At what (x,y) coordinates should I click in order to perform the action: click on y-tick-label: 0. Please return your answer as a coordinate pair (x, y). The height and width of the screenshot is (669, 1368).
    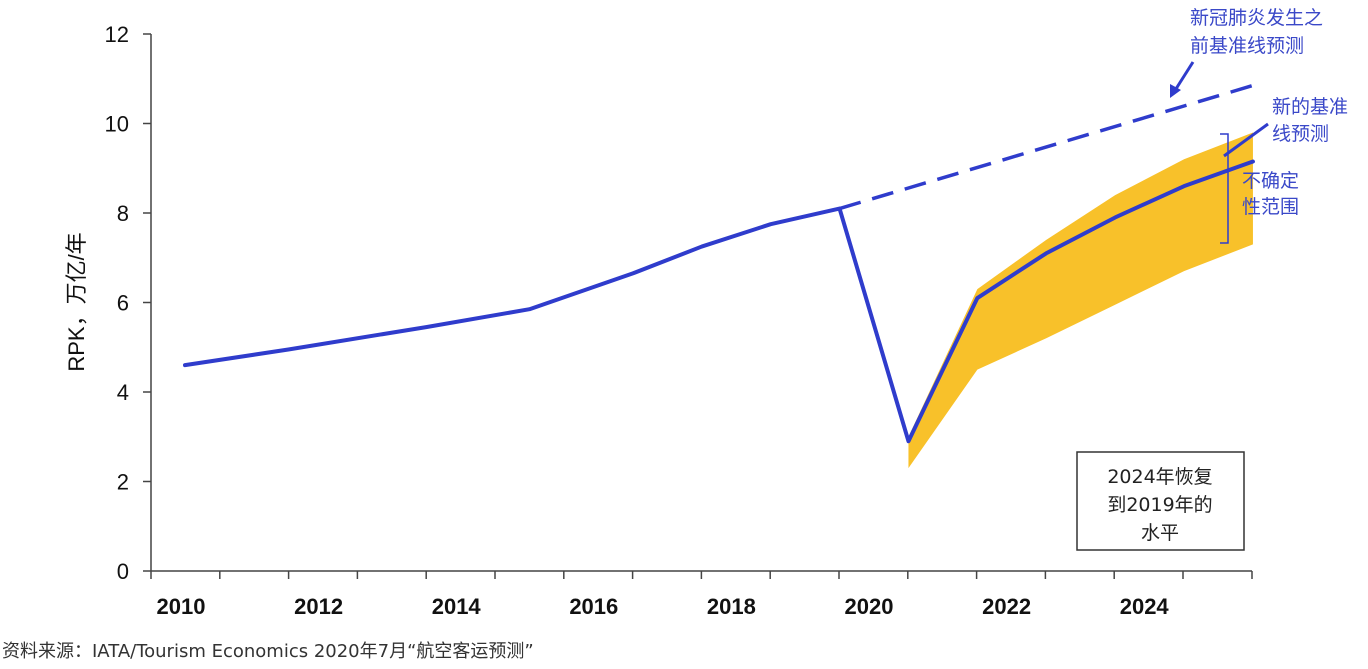
    Looking at the image, I should click on (123, 571).